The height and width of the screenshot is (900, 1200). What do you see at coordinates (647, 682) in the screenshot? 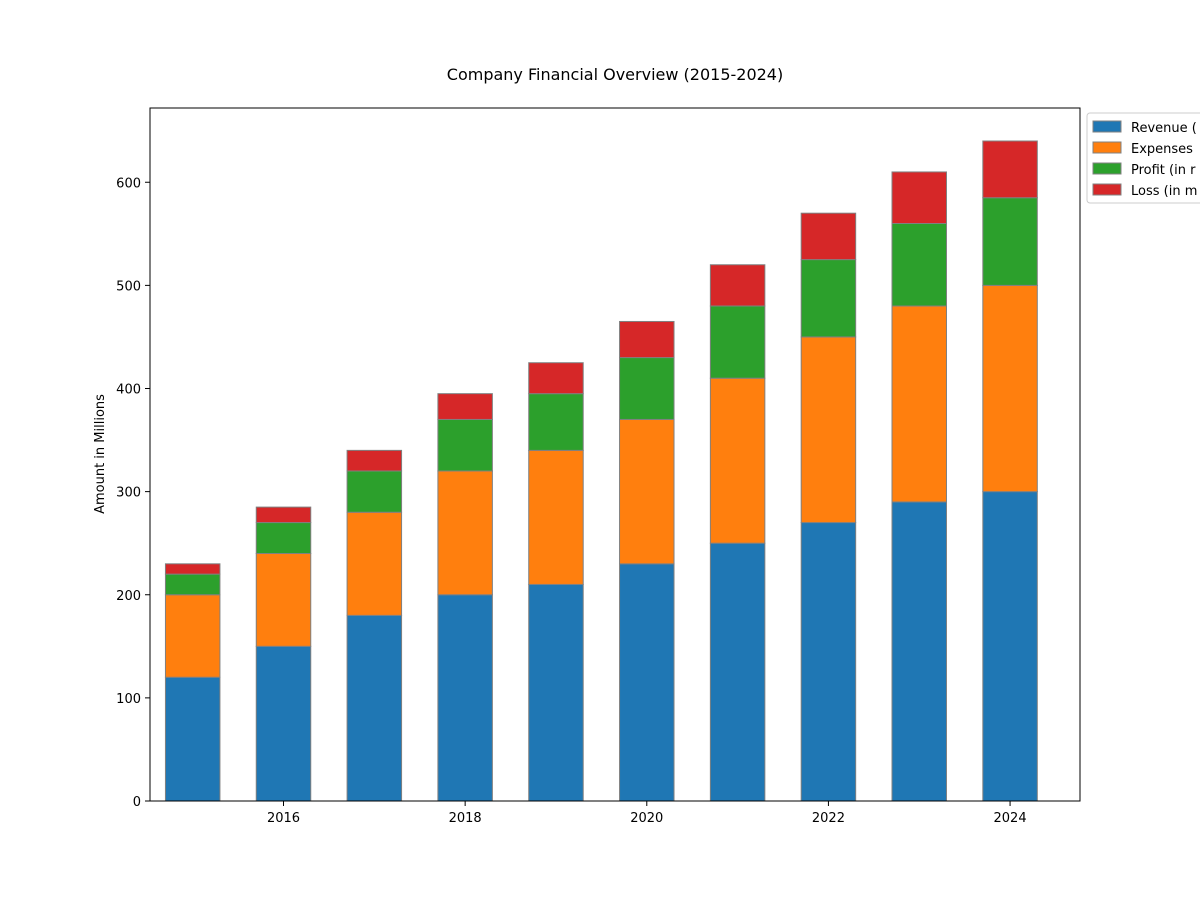
I see `bar-0-2020` at bounding box center [647, 682].